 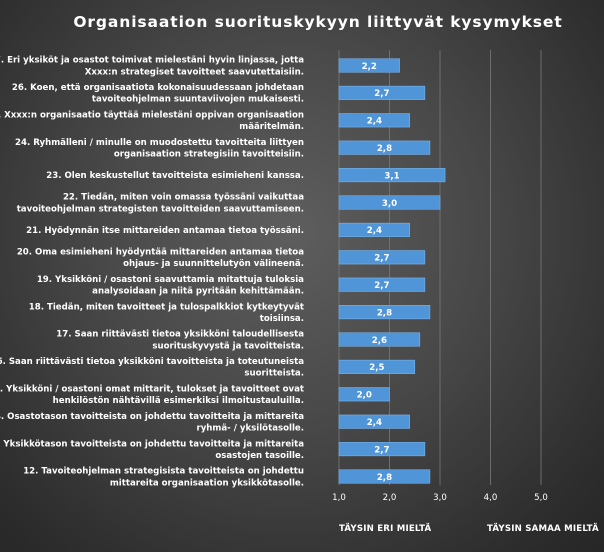 I want to click on x-tick-label: 3,0, so click(x=440, y=498).